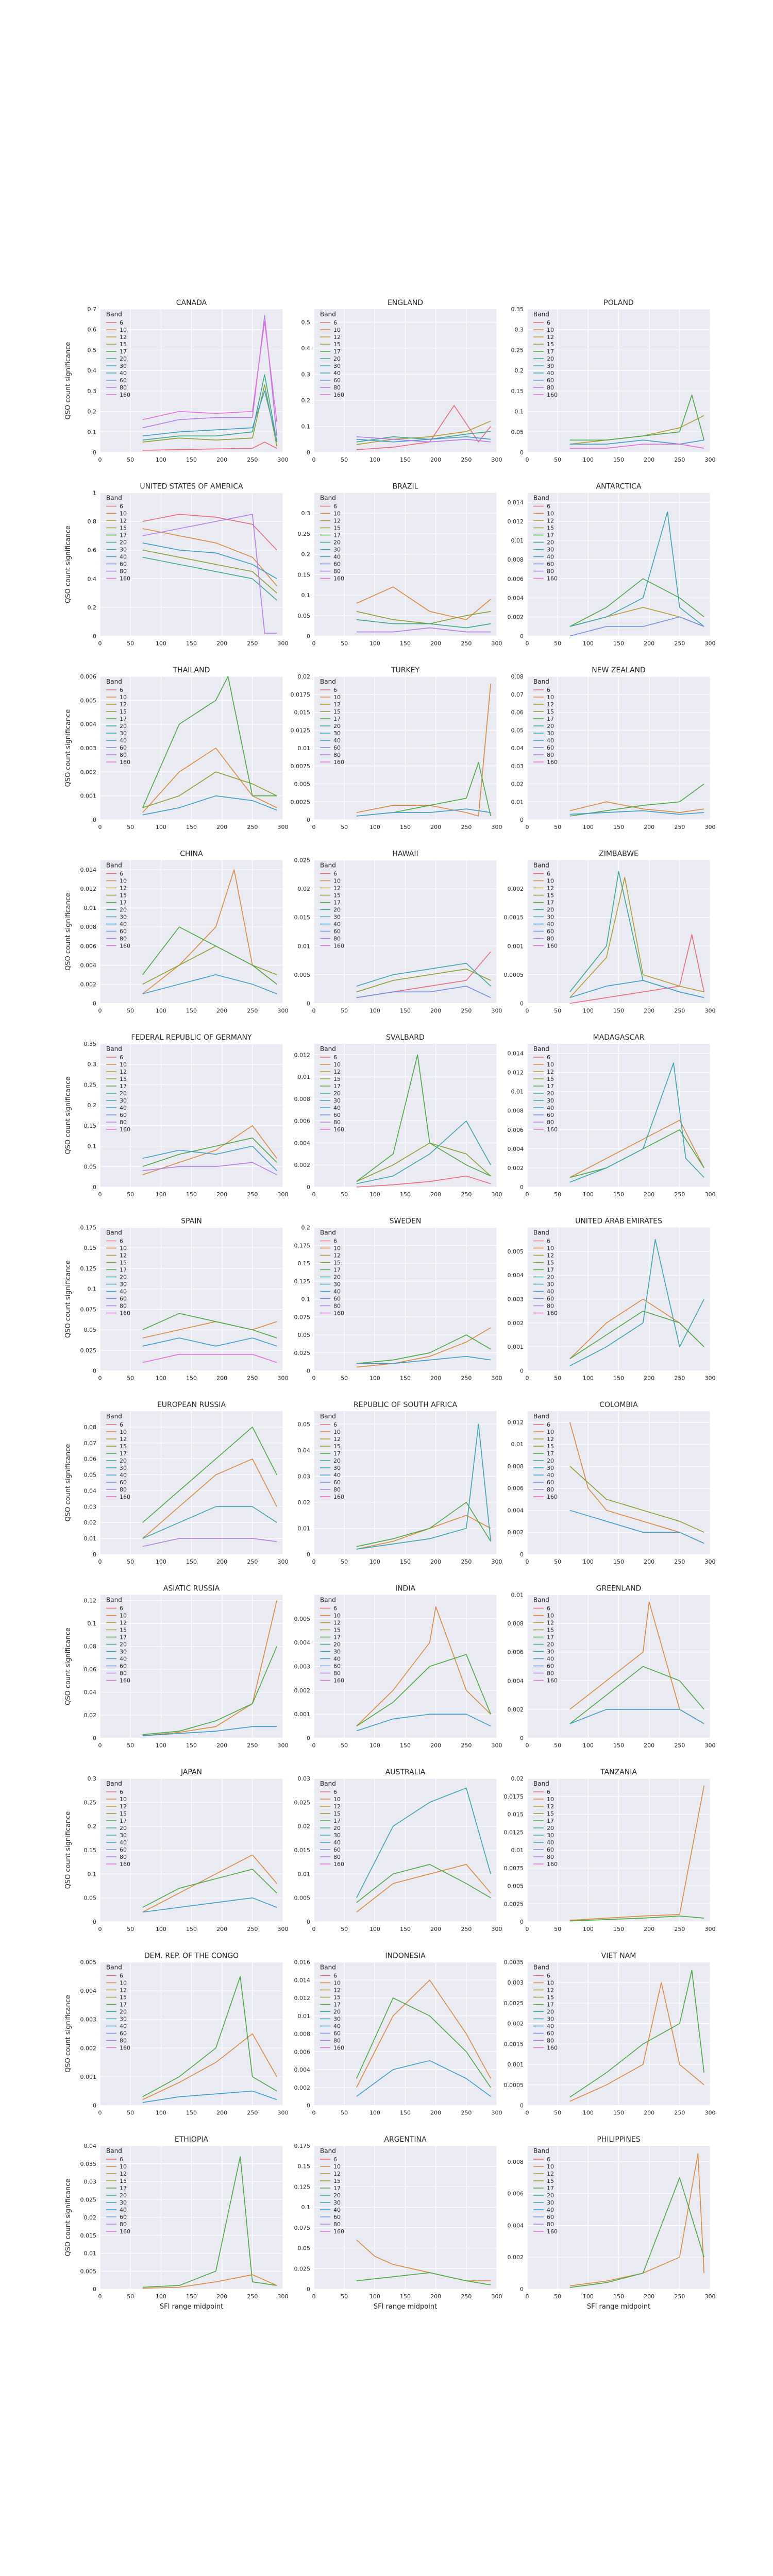 This screenshot has height=2576, width=773. Describe the element at coordinates (619, 1589) in the screenshot. I see `panel-title: GREENLAND` at that location.